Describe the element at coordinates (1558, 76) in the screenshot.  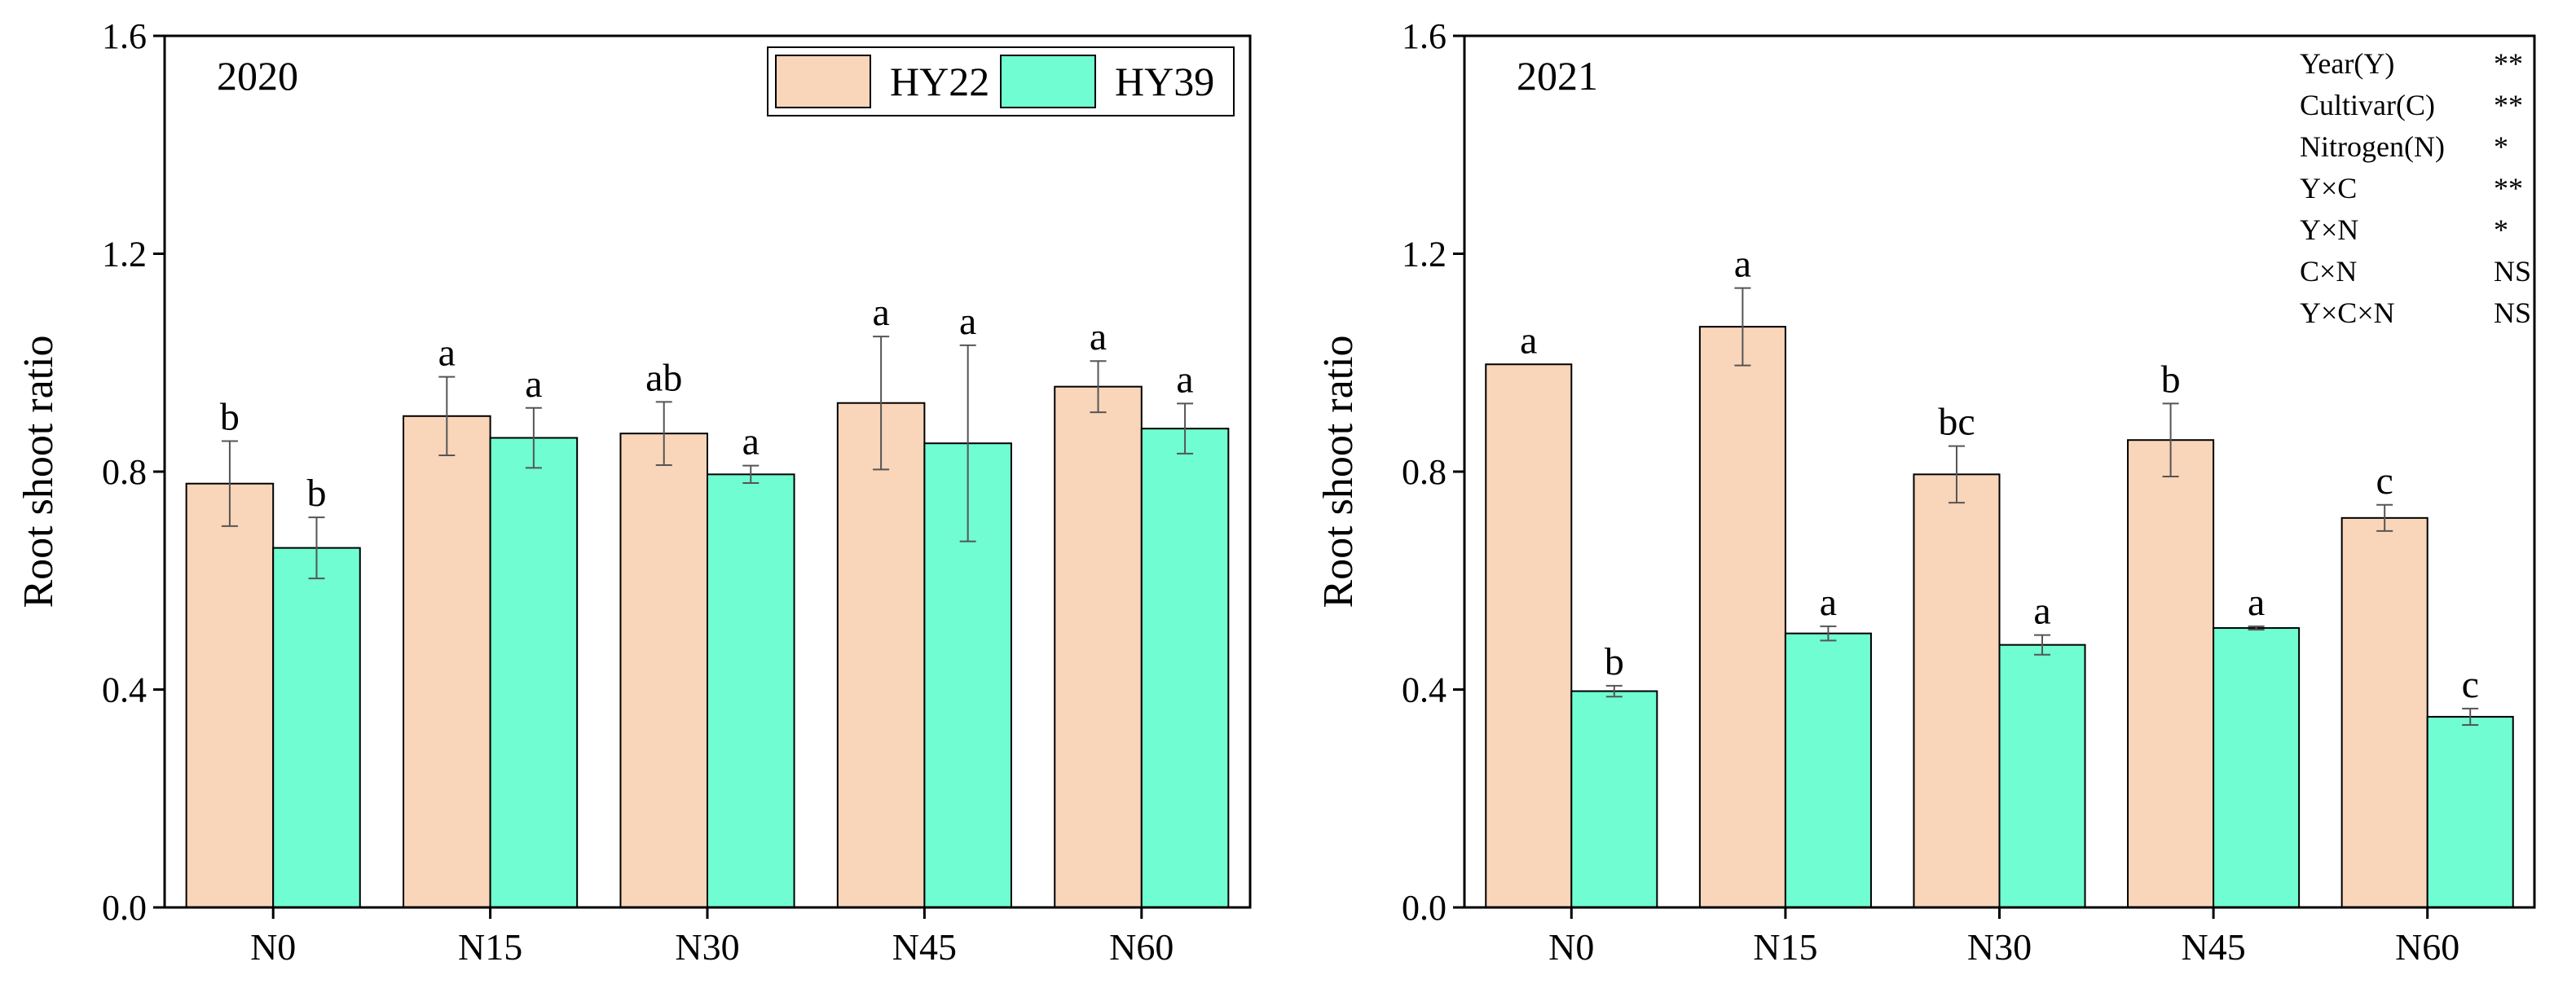
I see `panel-year-label: 2021` at that location.